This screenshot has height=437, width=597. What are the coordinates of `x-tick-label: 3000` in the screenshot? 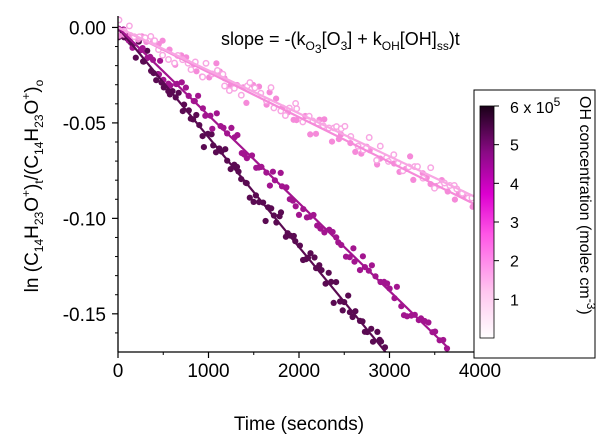 It's located at (389, 371).